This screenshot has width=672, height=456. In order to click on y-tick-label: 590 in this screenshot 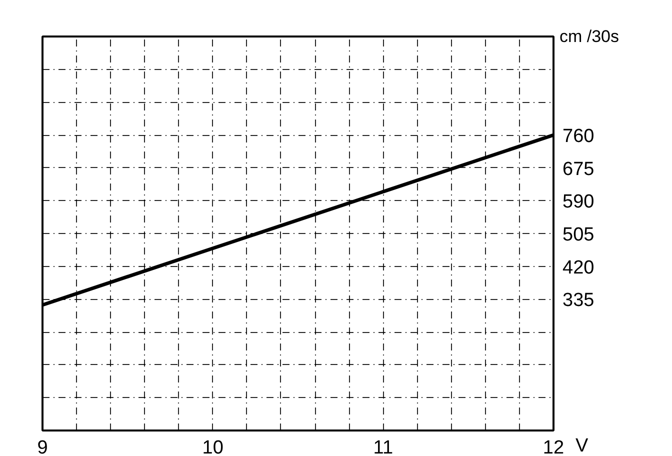, I will do `click(578, 202)`.